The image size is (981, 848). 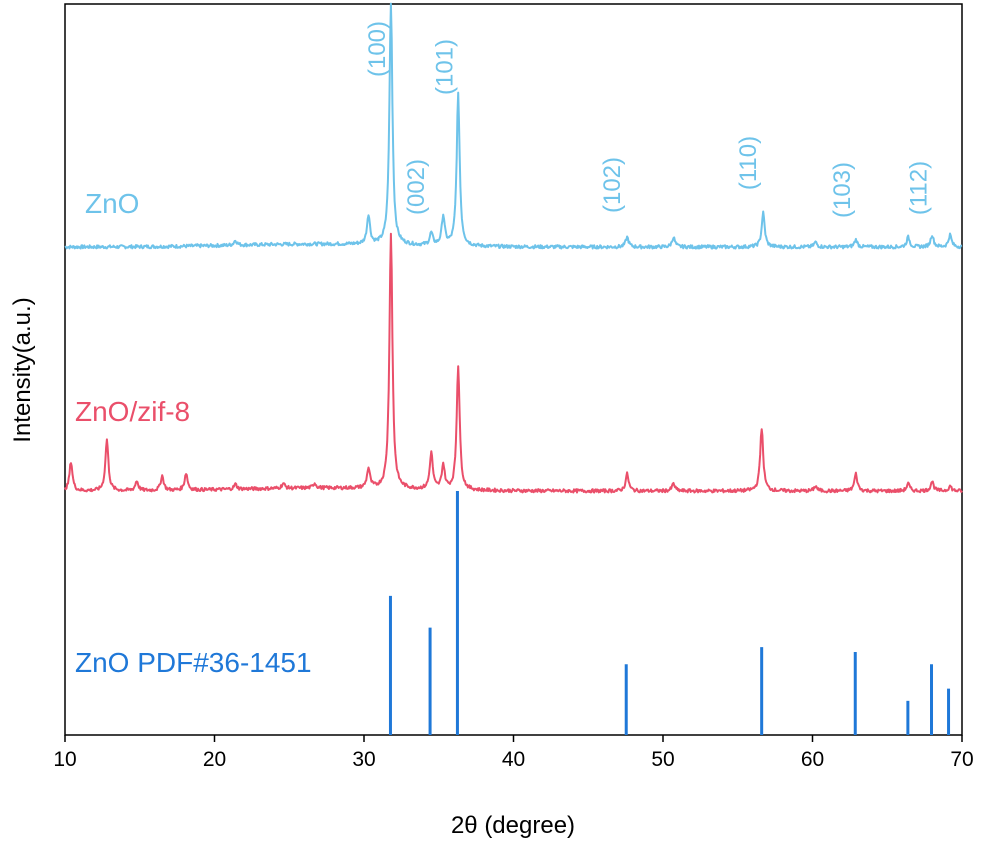 What do you see at coordinates (961, 759) in the screenshot?
I see `x-tick-label: 70` at bounding box center [961, 759].